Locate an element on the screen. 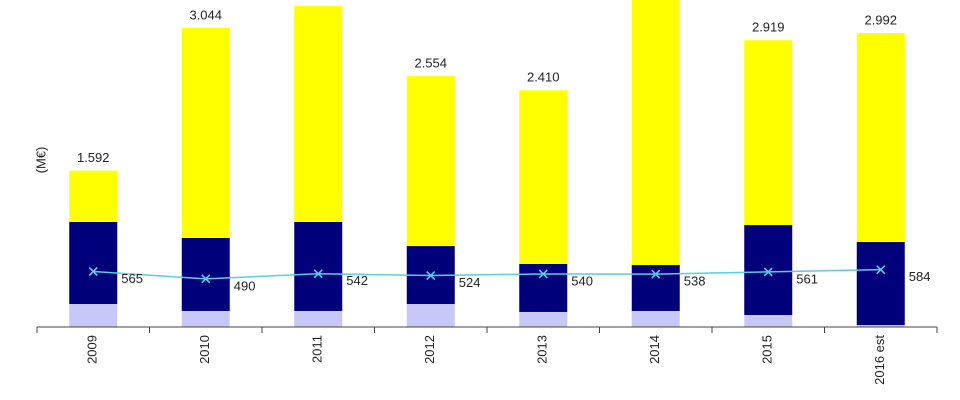  line-value-label: 538 is located at coordinates (695, 281).